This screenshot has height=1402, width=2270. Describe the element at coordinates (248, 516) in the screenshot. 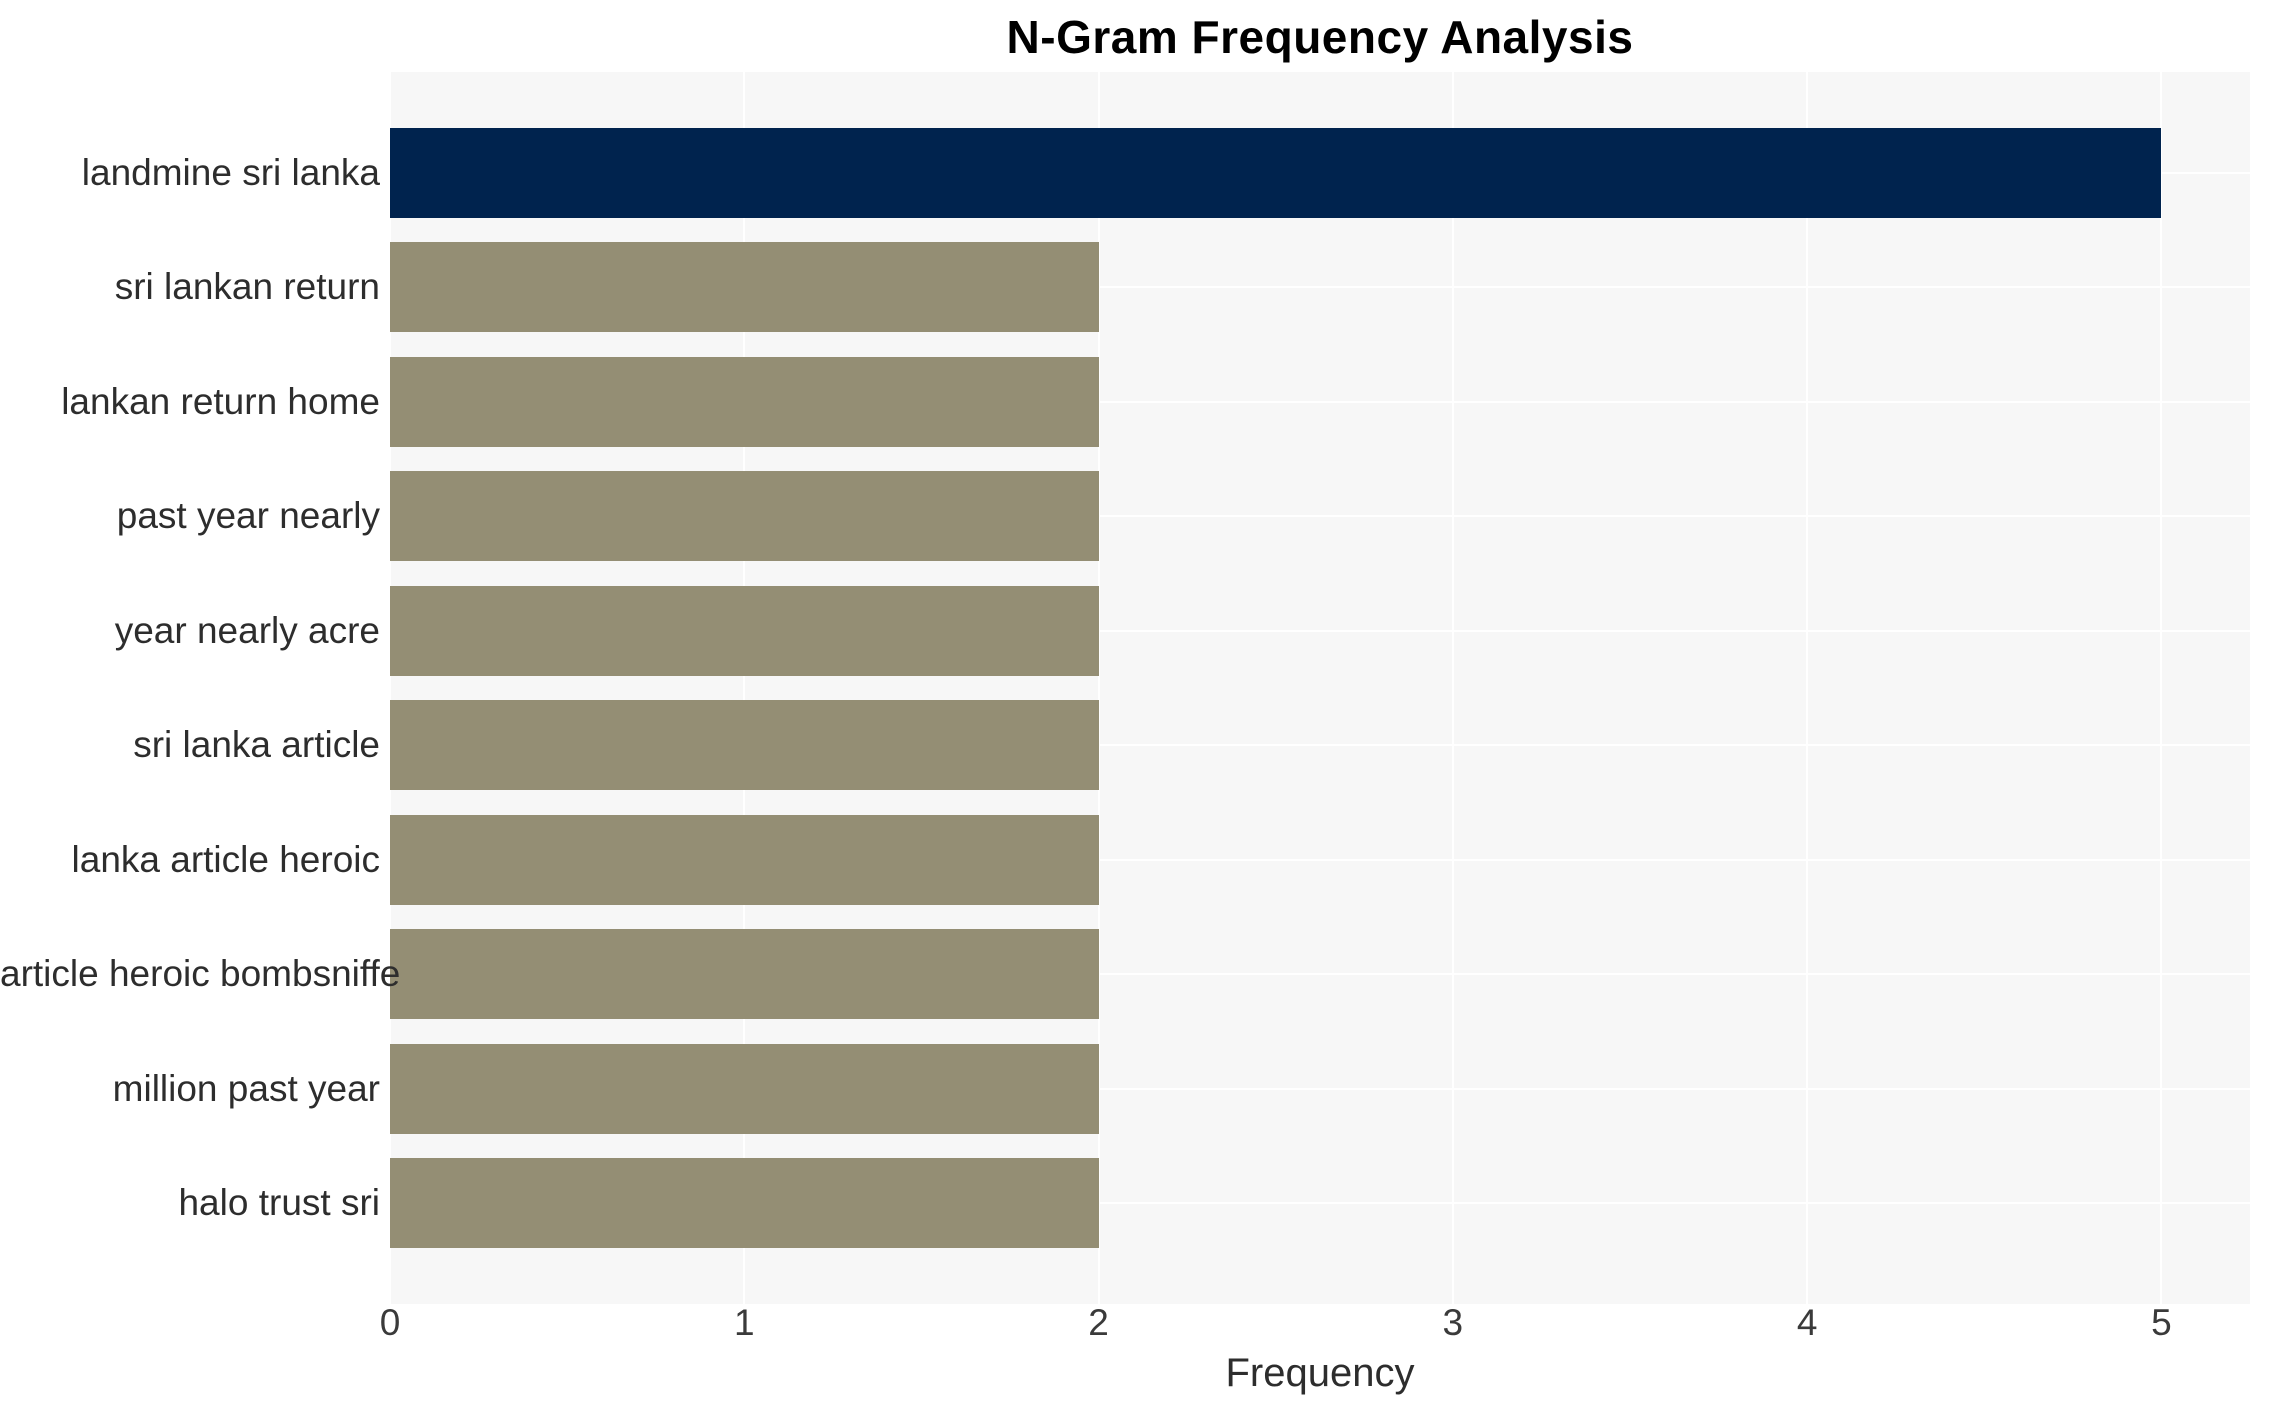

I see `category-label: past year nearly` at that location.